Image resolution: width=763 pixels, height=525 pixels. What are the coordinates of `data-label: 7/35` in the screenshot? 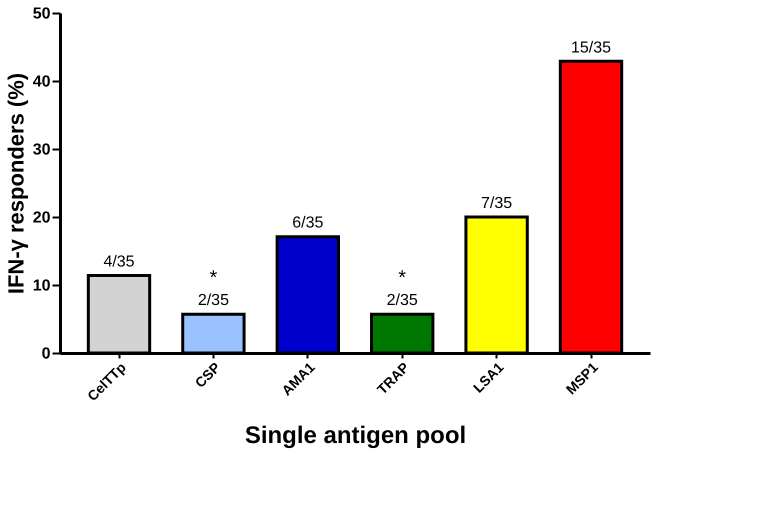 It's located at (496, 203).